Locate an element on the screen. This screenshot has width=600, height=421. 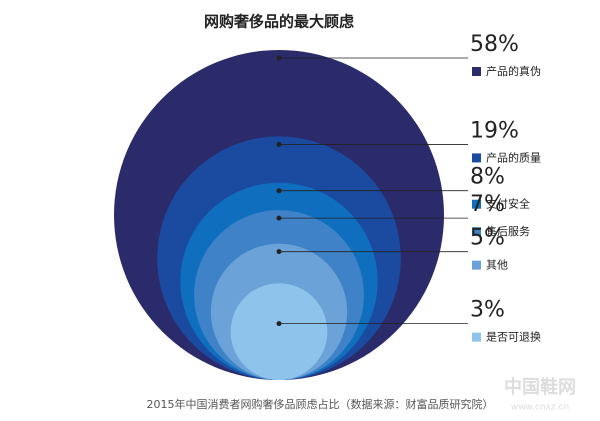
value-label: 19% is located at coordinates (494, 130).